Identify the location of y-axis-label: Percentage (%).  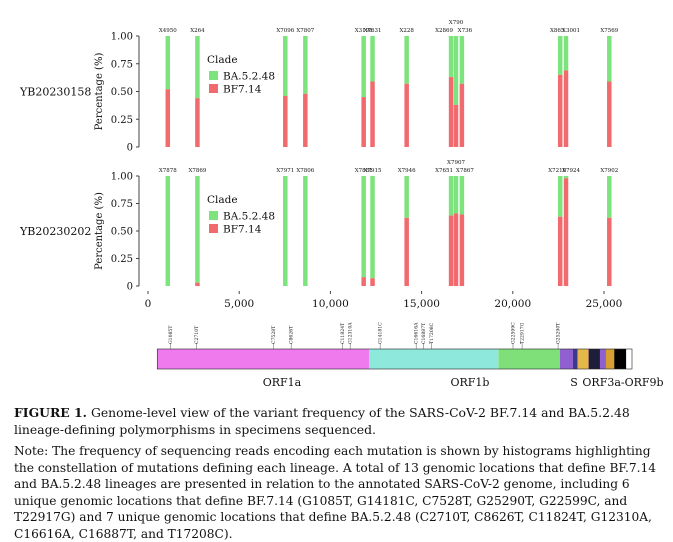
(99, 92).